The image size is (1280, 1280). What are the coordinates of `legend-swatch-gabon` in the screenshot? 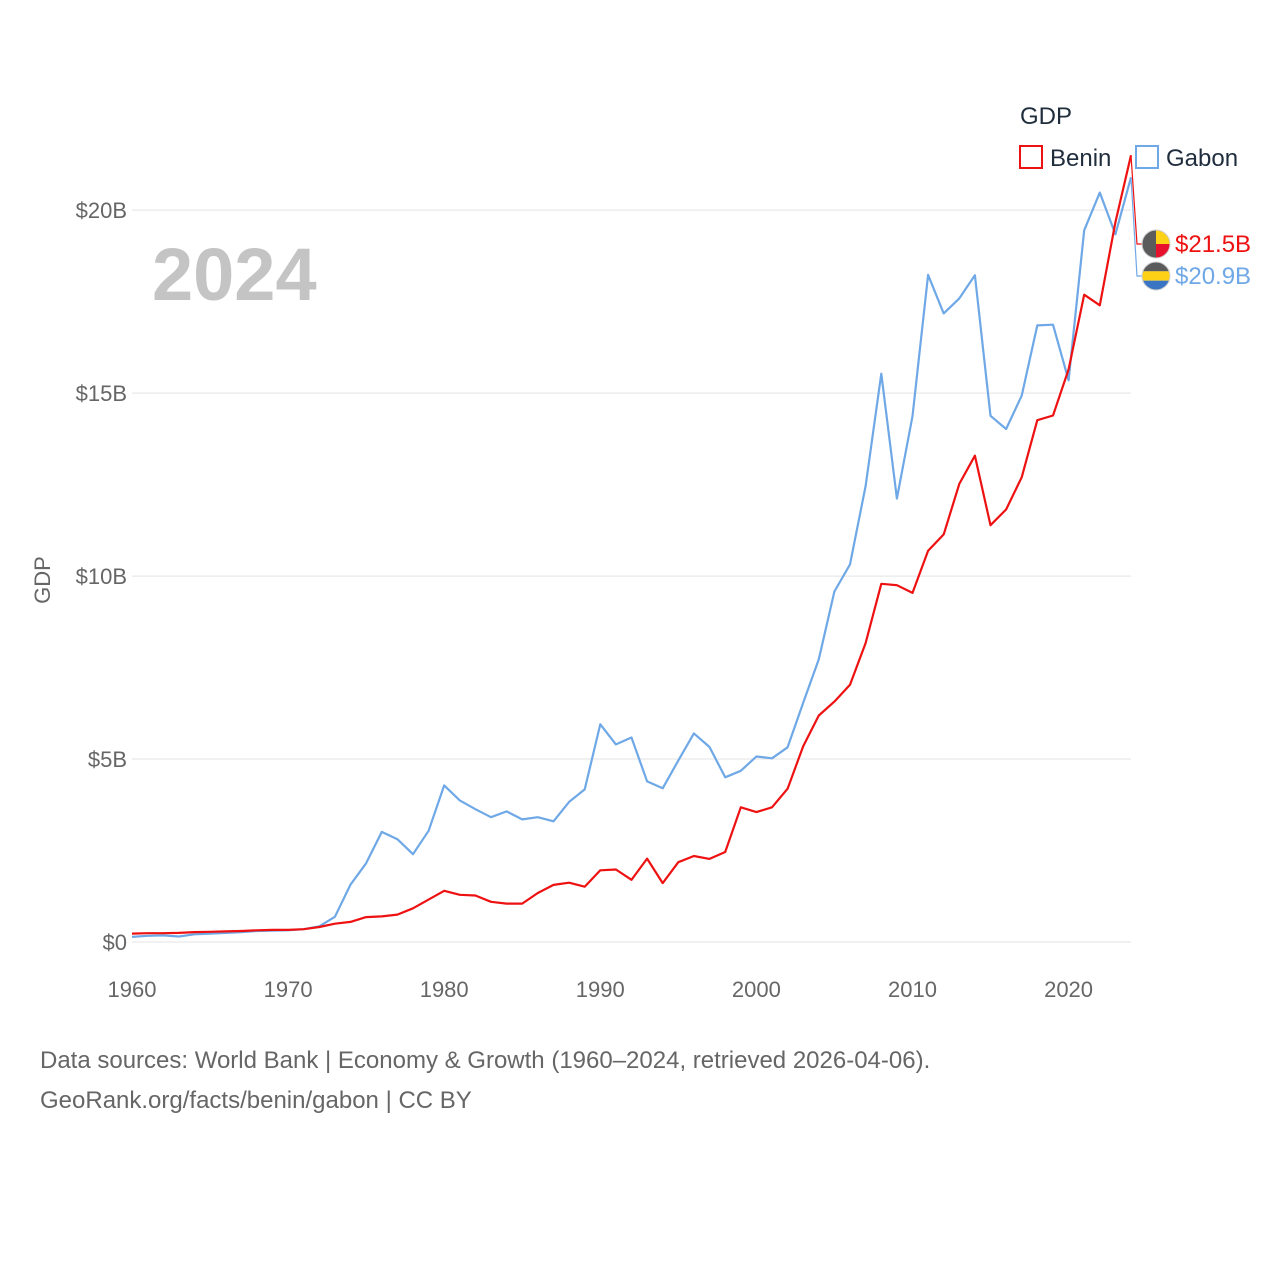 It's located at (1147, 157).